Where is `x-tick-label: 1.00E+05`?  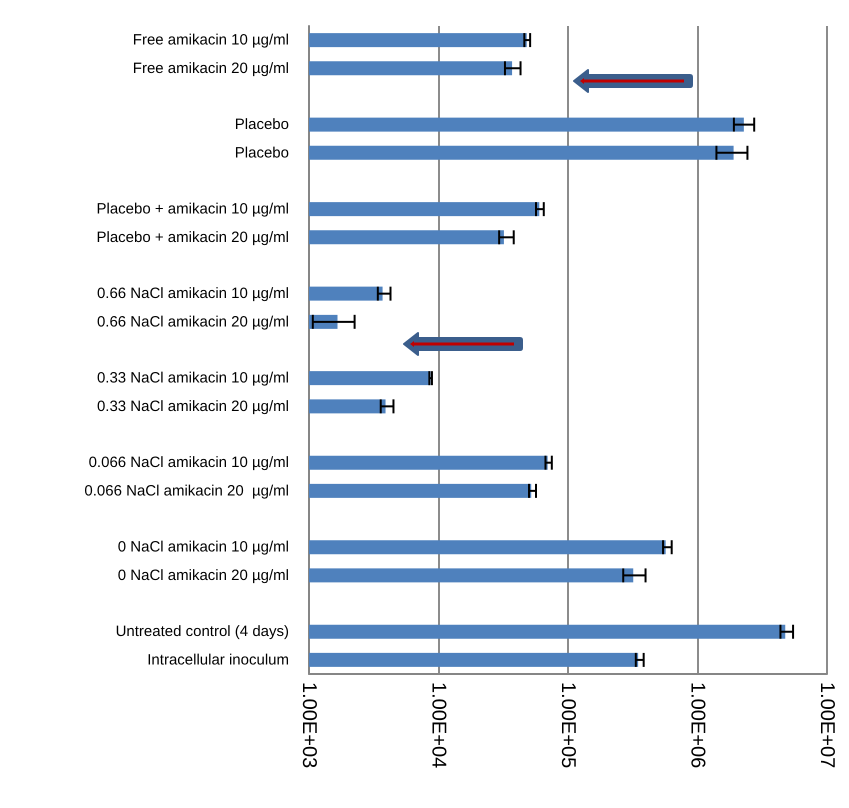
x-tick-label: 1.00E+05 is located at coordinates (568, 725).